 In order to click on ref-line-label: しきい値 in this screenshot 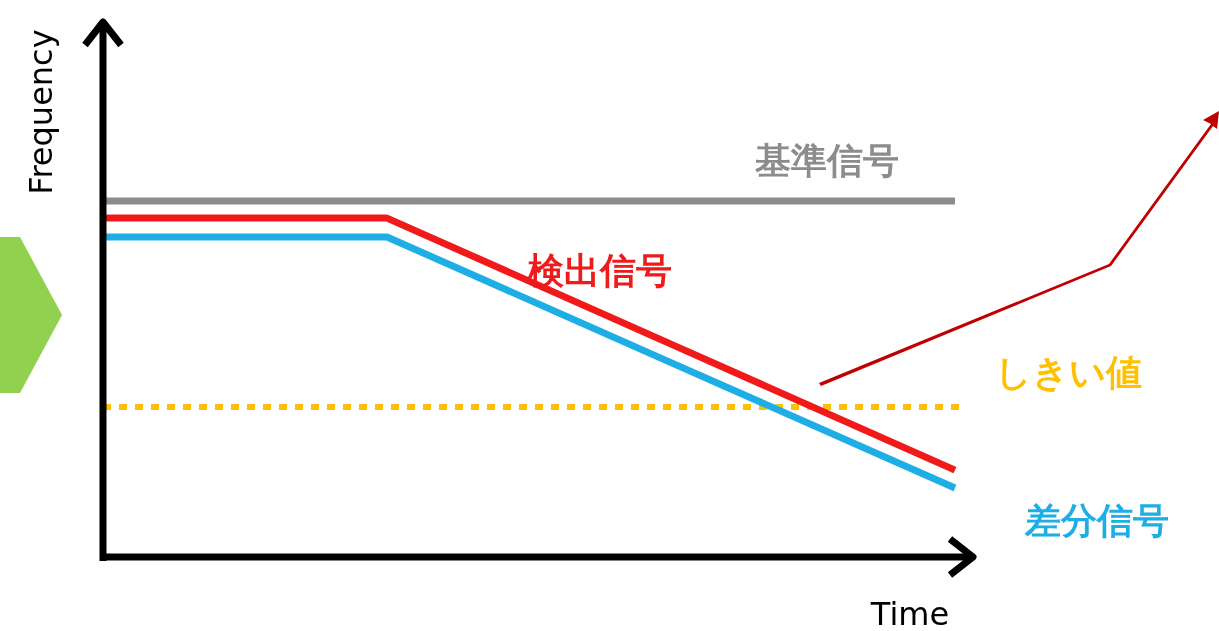, I will do `click(1068, 373)`.